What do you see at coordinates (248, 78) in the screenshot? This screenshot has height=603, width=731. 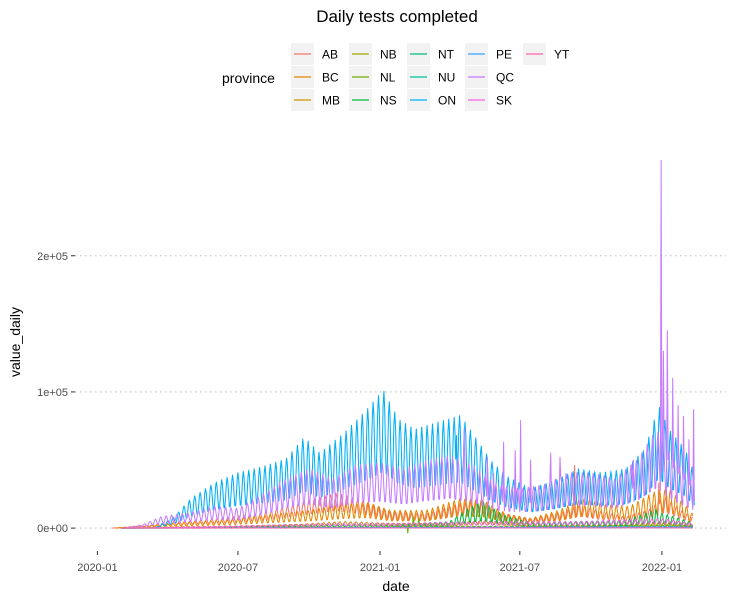 I see `legend-title: province` at bounding box center [248, 78].